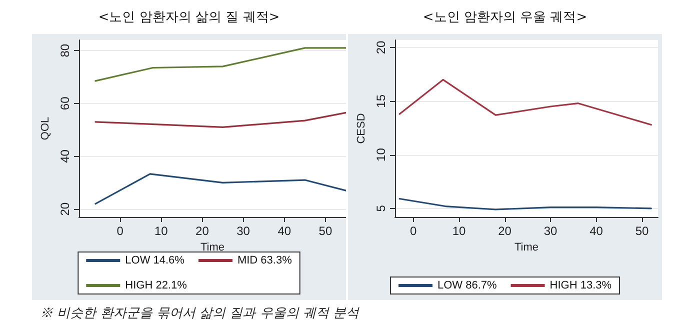 The image size is (680, 326). What do you see at coordinates (264, 260) in the screenshot?
I see `legend-label: MID 63.3%` at bounding box center [264, 260].